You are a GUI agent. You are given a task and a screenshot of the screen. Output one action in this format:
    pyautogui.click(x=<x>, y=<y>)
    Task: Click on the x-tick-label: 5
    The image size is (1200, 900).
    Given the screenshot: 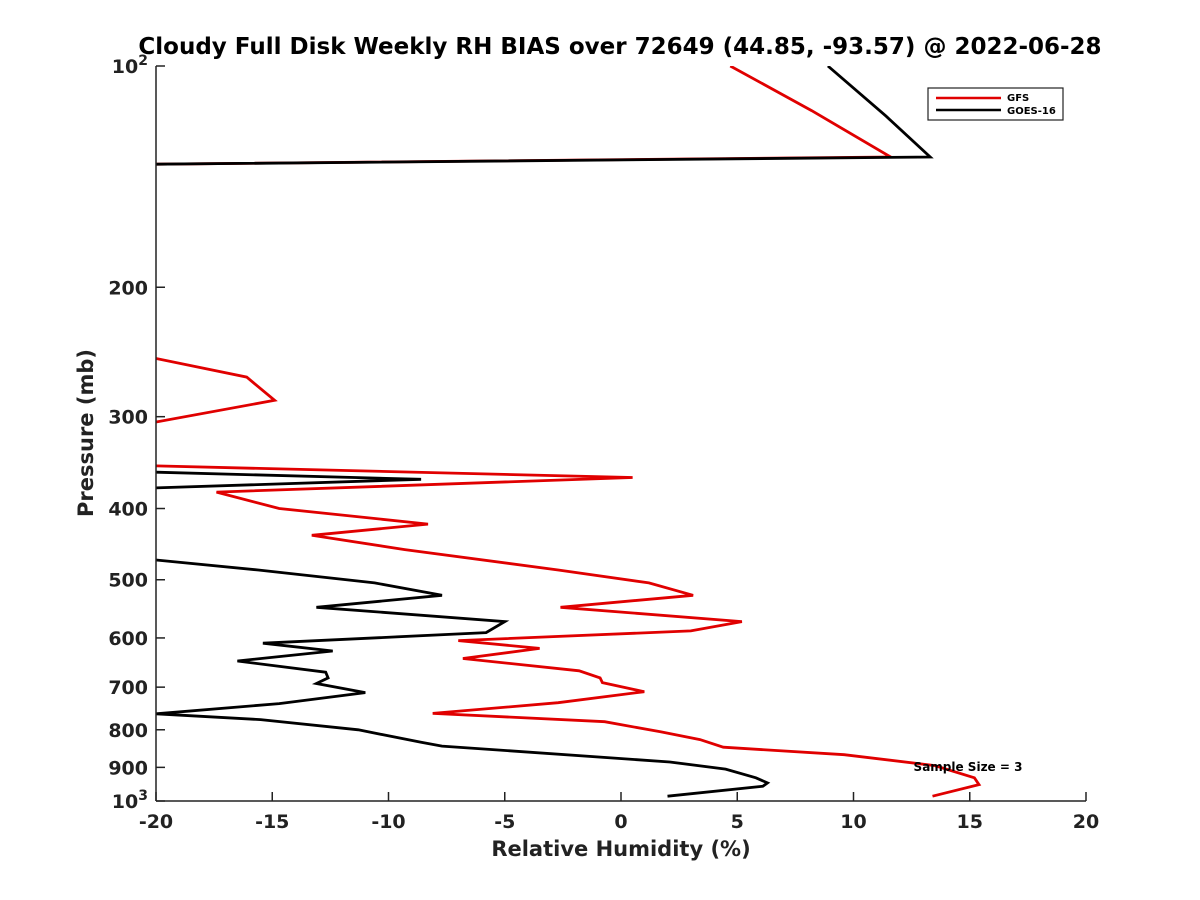 What is the action you would take?
    pyautogui.click(x=737, y=822)
    